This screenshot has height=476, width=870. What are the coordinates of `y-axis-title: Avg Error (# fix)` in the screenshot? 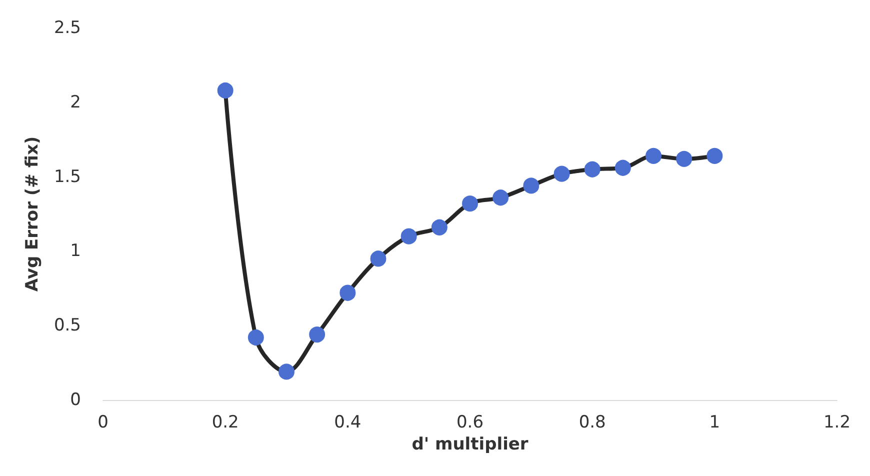 It's located at (32, 214).